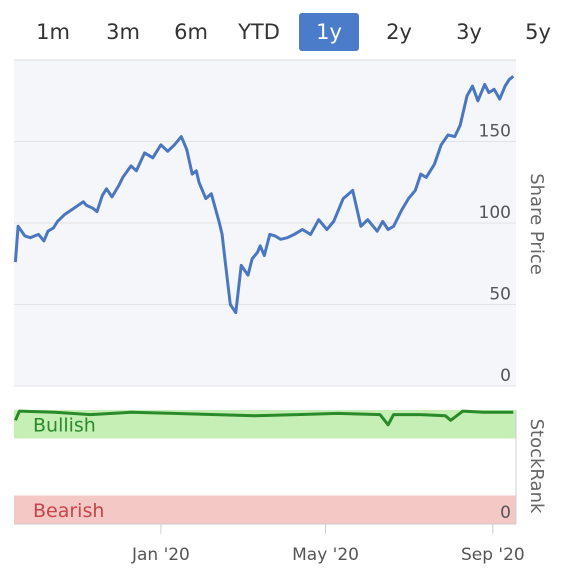 The height and width of the screenshot is (568, 565). I want to click on range-button-3y: 3y, so click(469, 32).